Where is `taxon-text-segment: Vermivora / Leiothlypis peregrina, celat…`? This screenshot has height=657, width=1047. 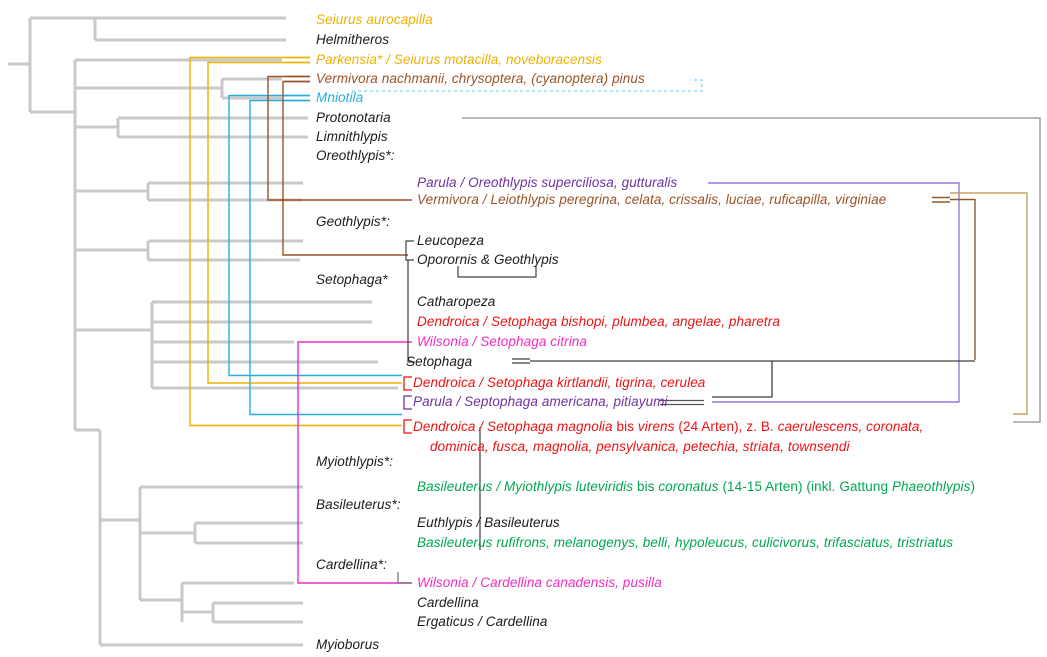
taxon-text-segment: Vermivora / Leiothlypis peregrina, celat… is located at coordinates (652, 199).